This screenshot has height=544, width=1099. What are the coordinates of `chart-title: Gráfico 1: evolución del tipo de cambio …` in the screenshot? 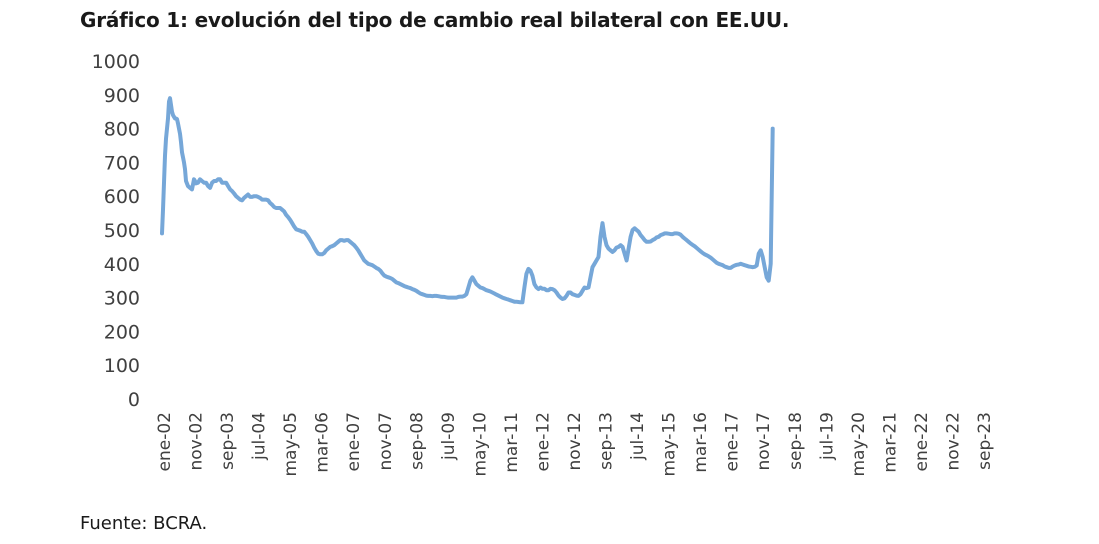 It's located at (435, 20).